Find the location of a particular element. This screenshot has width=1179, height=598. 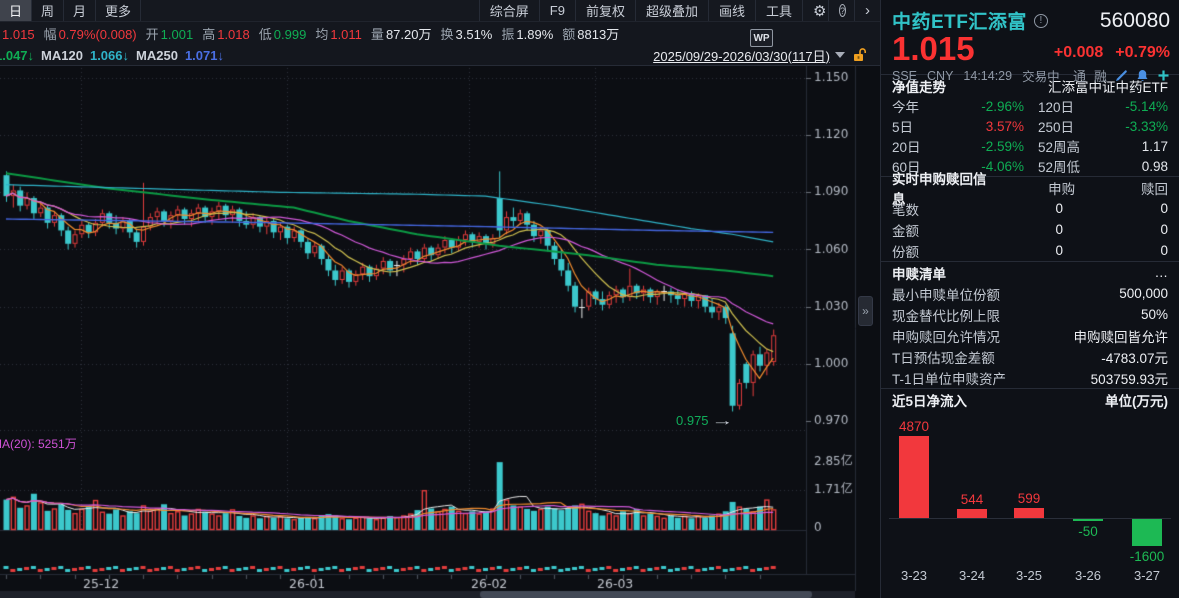

flag-rong: 融 is located at coordinates (1100, 76).